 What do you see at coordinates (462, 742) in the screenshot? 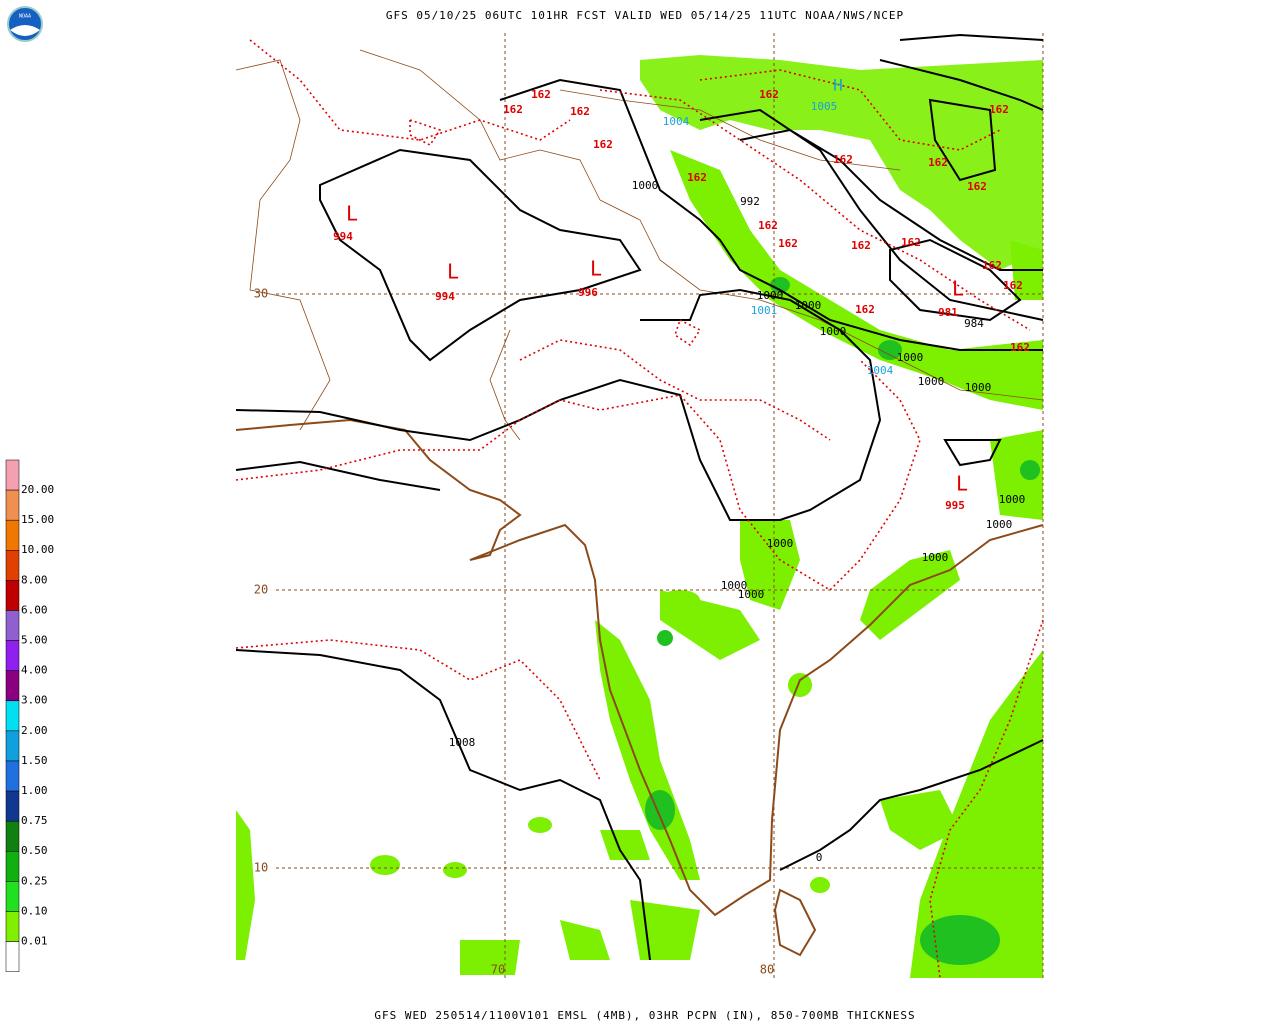
I see `map-label: 1008` at bounding box center [462, 742].